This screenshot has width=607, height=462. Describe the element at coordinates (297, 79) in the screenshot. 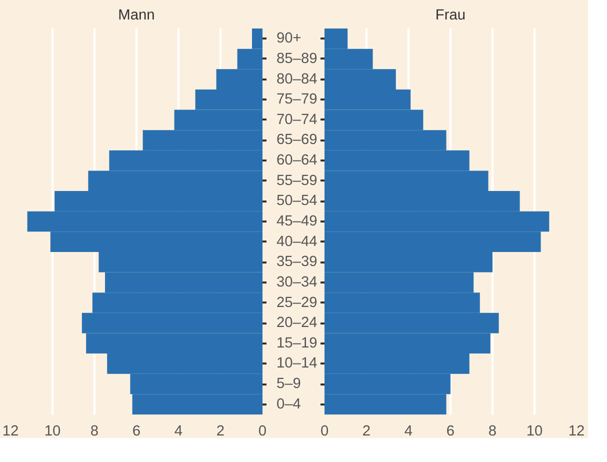

I see `y-tick-label: 80–84` at that location.